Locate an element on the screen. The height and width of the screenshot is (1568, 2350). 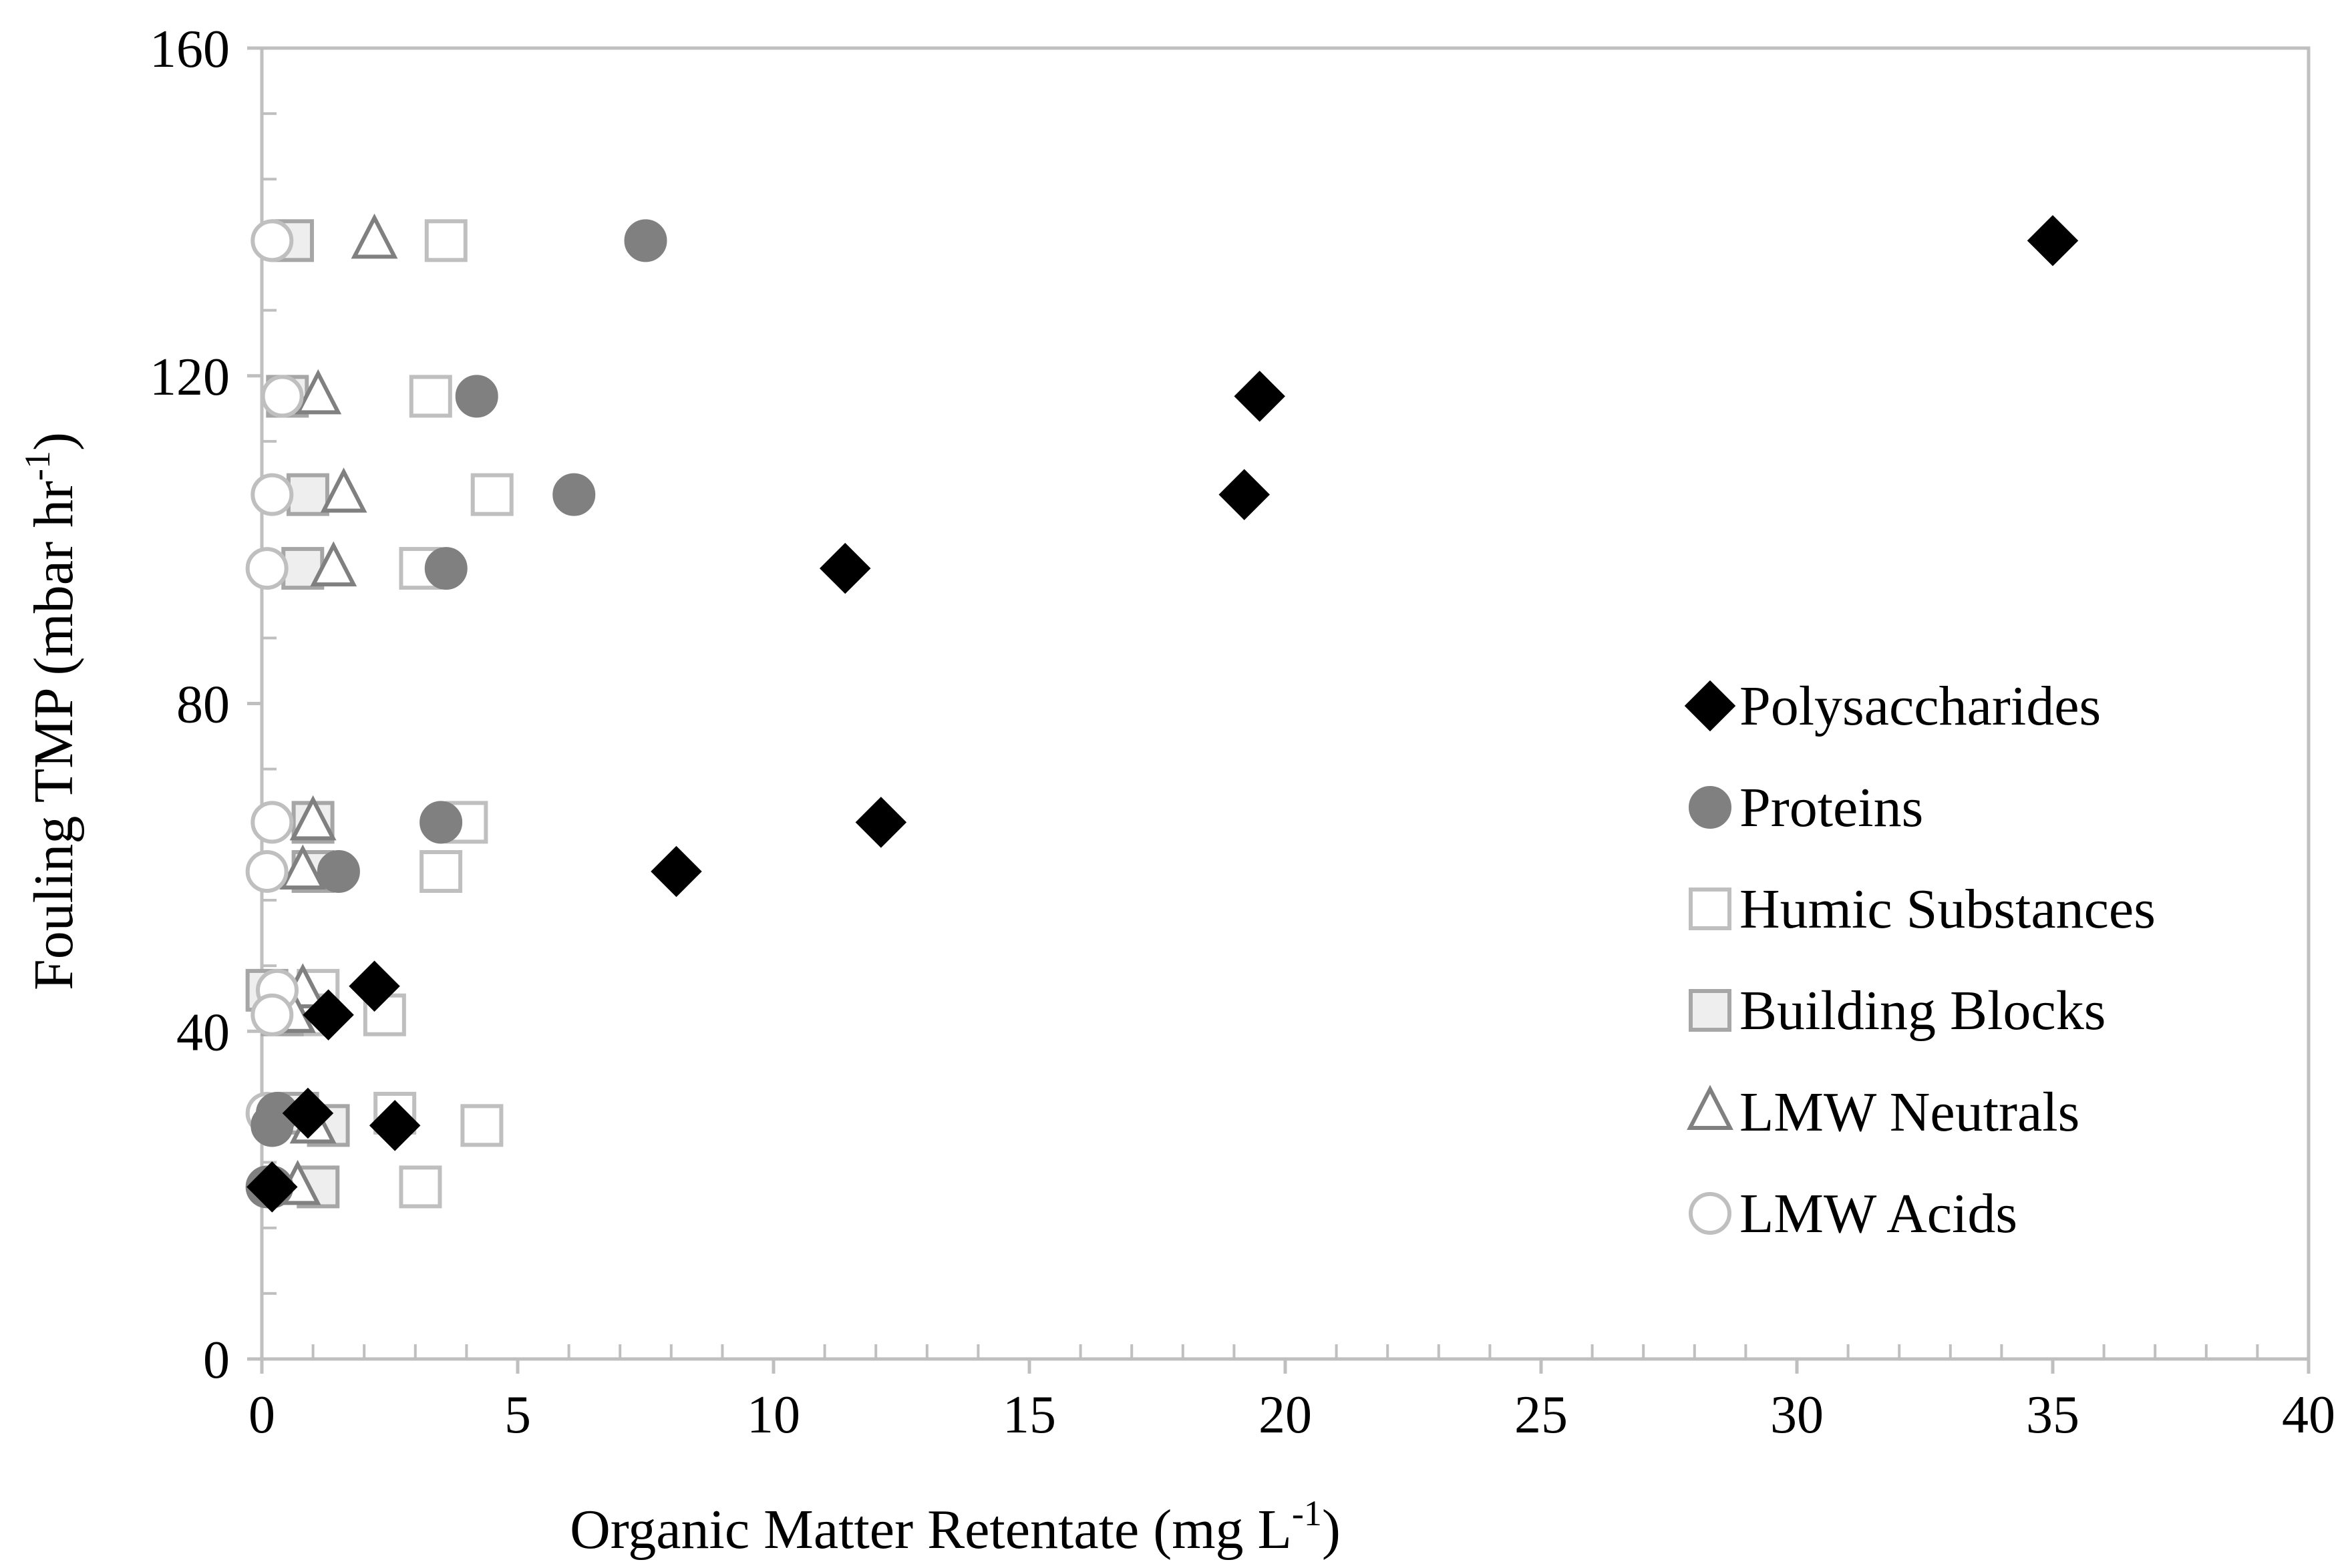
point-building-blocks is located at coordinates (307, 494).